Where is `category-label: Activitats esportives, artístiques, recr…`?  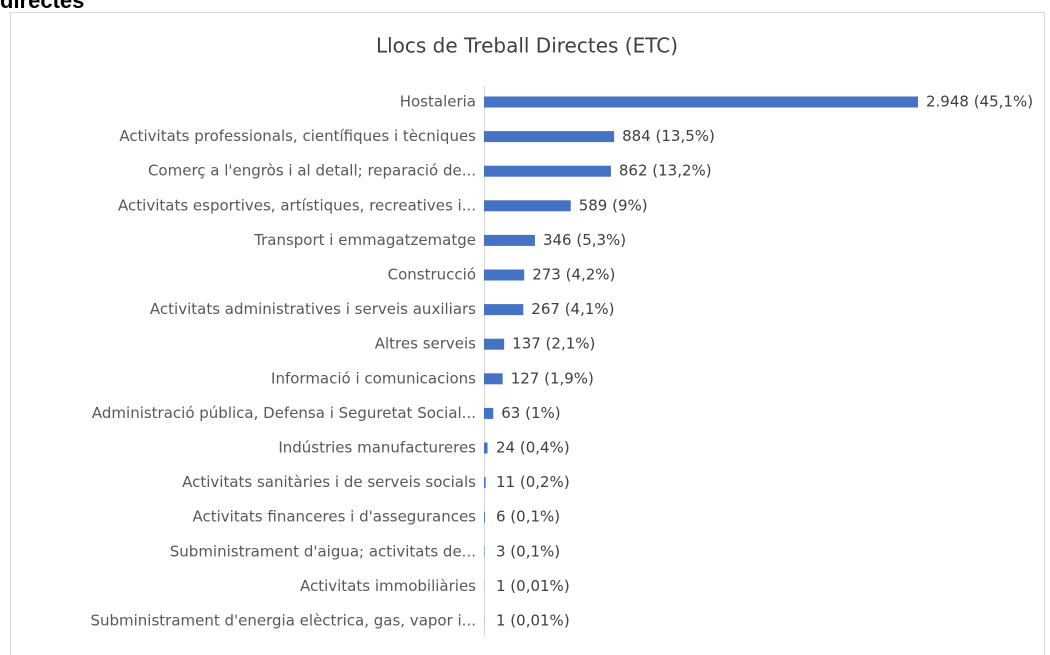 category-label: Activitats esportives, artístiques, recr… is located at coordinates (297, 205).